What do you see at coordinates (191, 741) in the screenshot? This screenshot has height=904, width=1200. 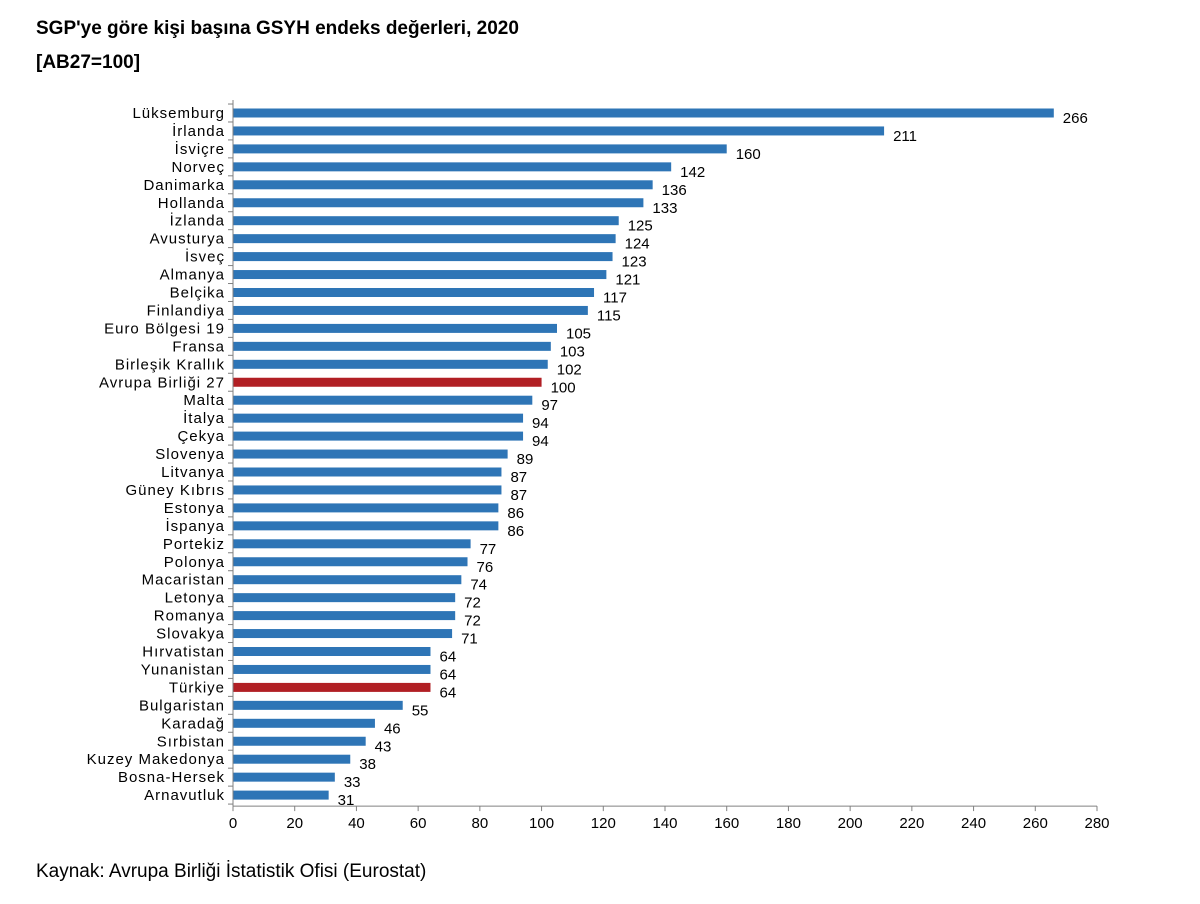 I see `category-label: Sırbistan` at bounding box center [191, 741].